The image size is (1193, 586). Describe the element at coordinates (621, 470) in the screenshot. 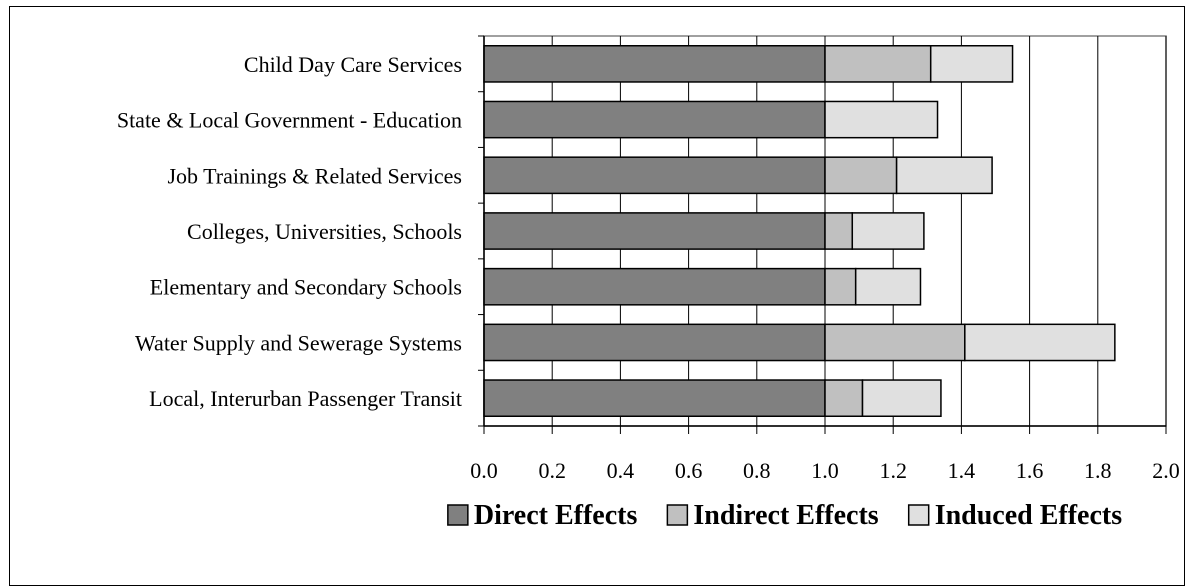

I see `x-tick-label: 0.4` at that location.